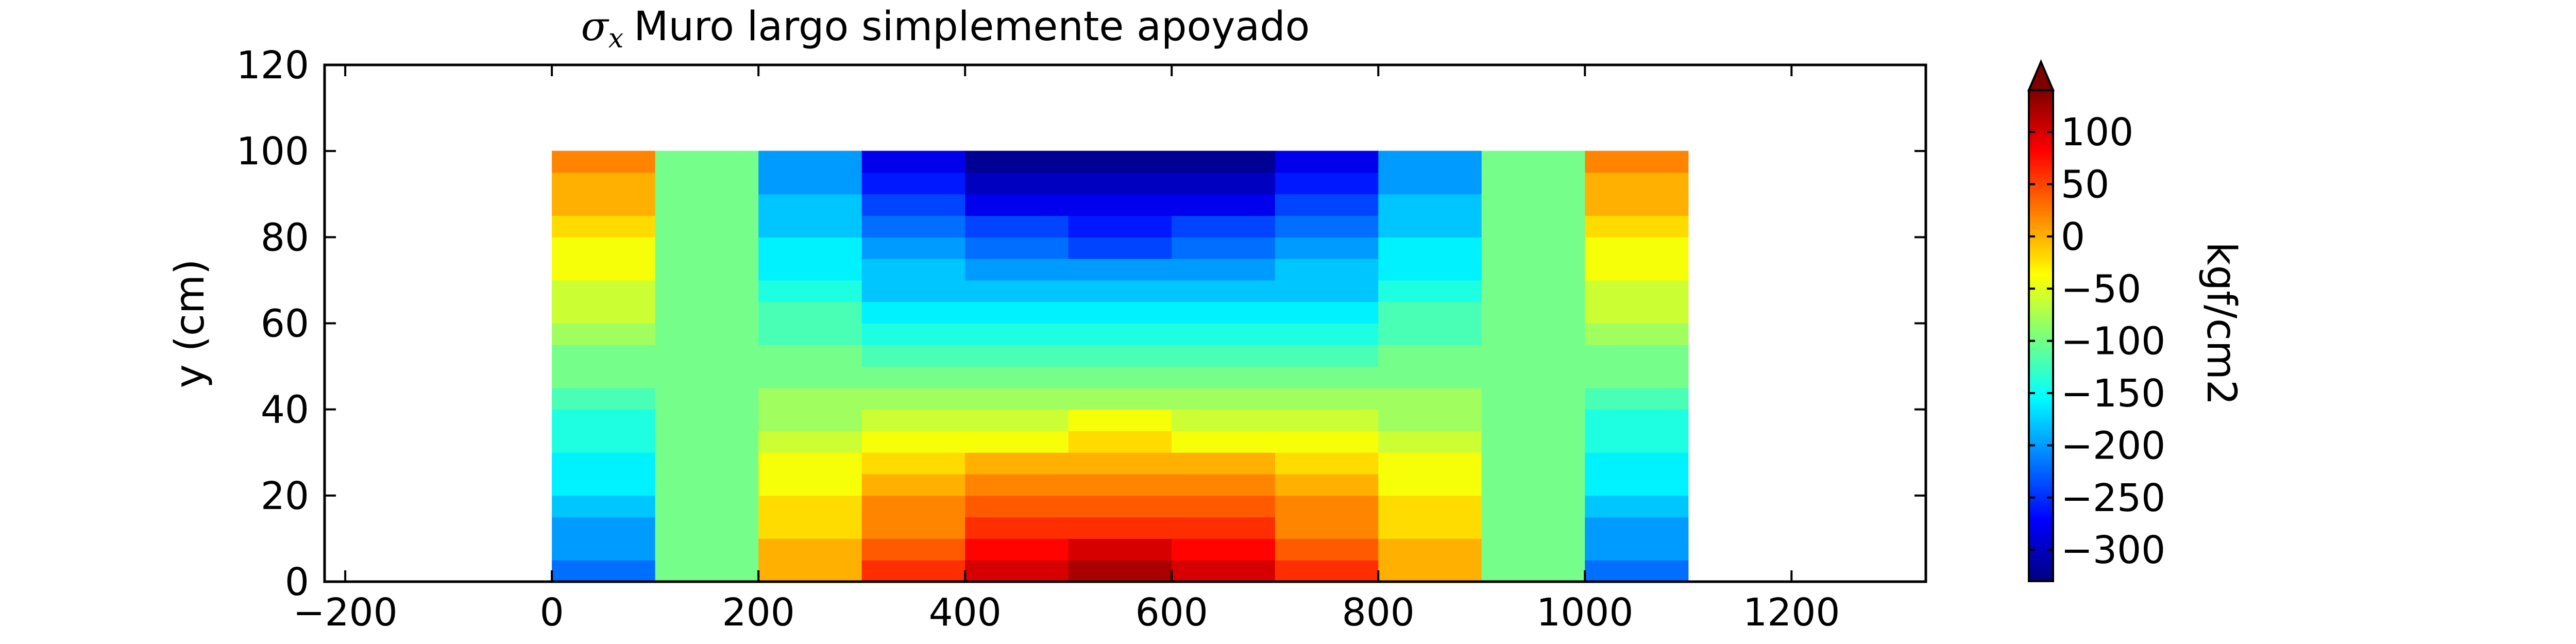 Image resolution: width=2576 pixels, height=644 pixels. Describe the element at coordinates (552, 612) in the screenshot. I see `x-tick-label: 0` at that location.